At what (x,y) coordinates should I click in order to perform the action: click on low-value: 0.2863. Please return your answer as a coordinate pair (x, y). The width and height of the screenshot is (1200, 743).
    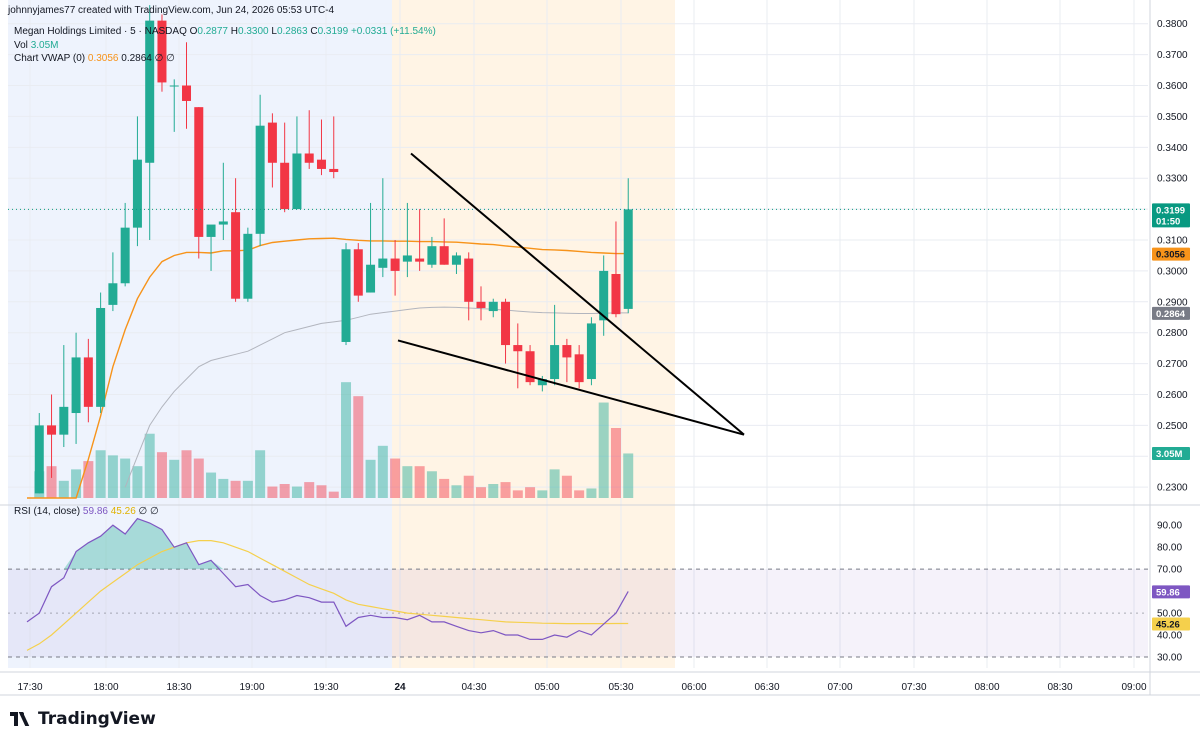
    Looking at the image, I should click on (293, 31).